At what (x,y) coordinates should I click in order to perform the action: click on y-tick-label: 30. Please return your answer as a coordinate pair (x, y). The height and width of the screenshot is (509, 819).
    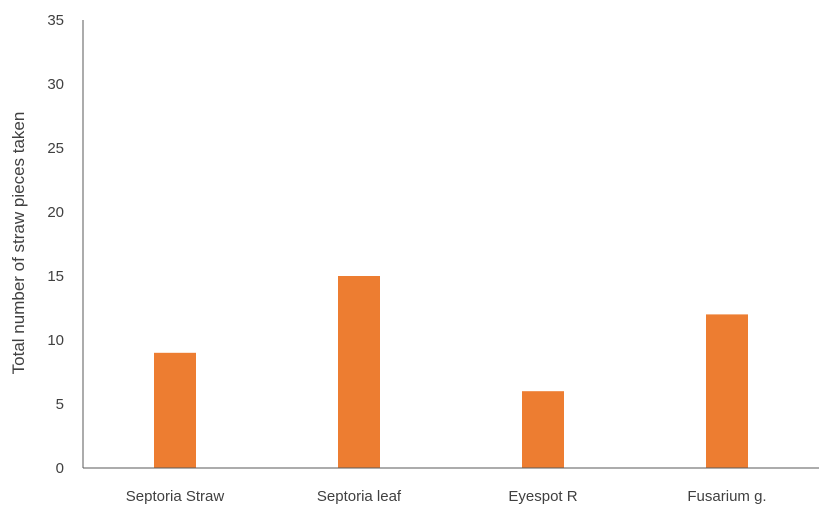
    Looking at the image, I should click on (55, 84).